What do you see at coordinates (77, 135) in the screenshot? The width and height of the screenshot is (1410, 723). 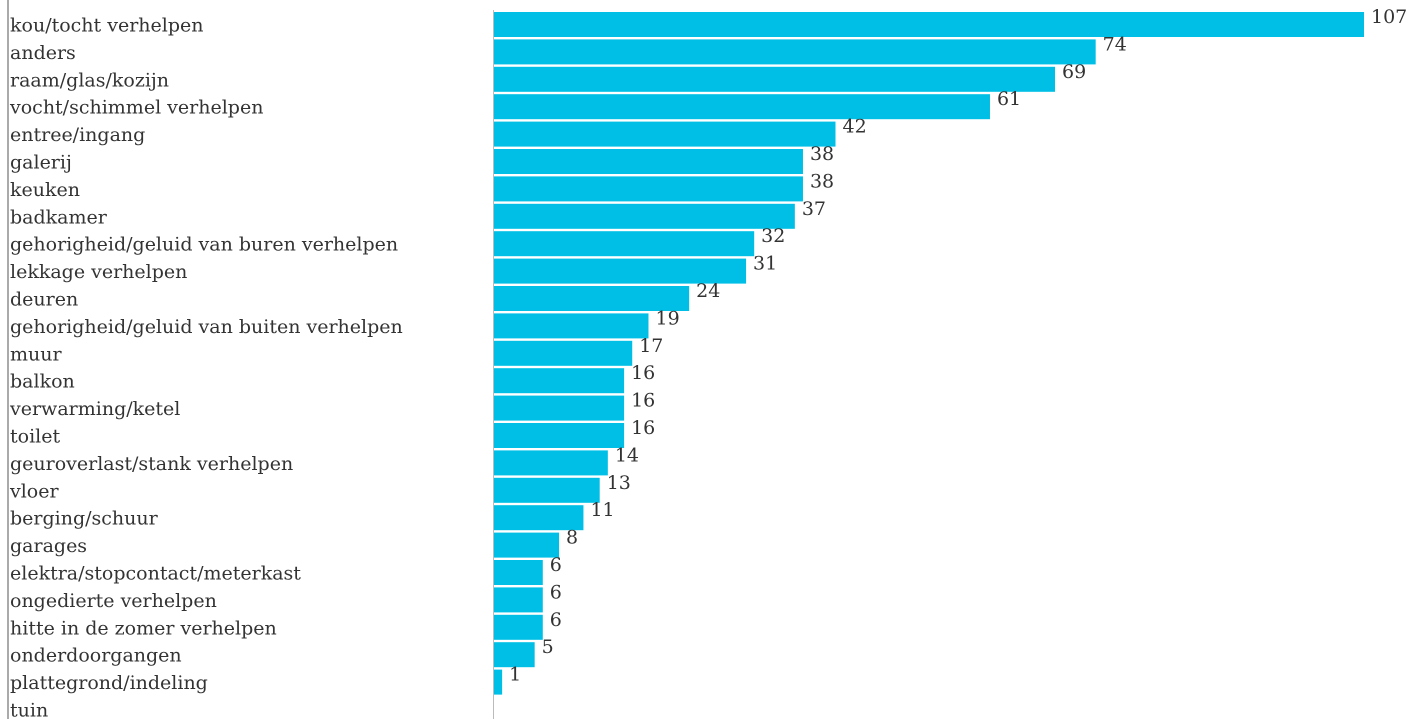 I see `category-label: entree/ingang` at bounding box center [77, 135].